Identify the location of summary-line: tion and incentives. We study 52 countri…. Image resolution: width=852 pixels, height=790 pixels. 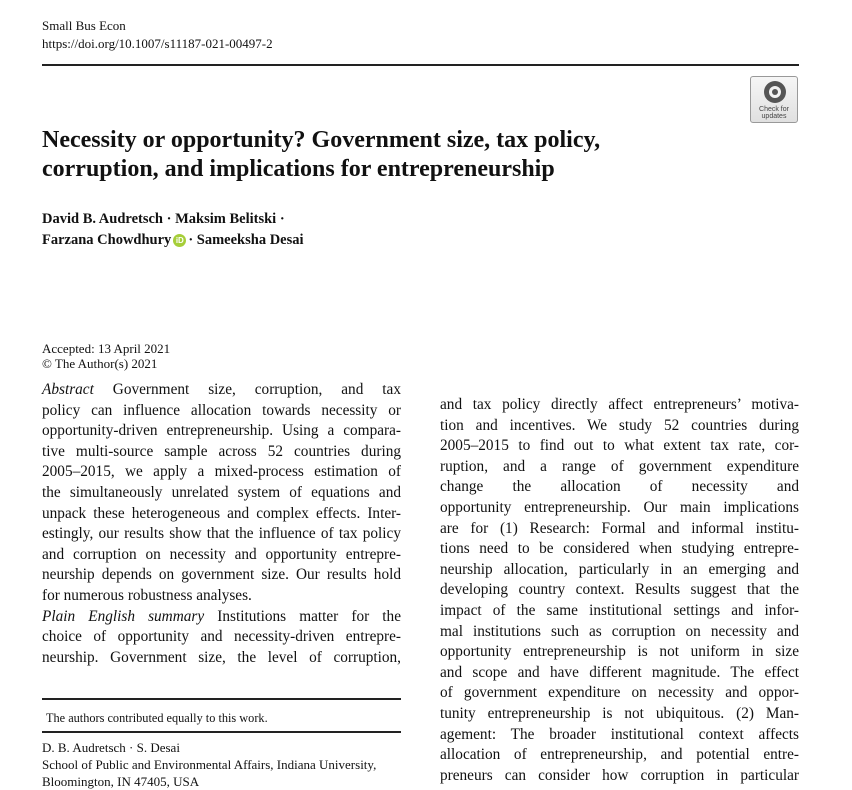
(619, 425).